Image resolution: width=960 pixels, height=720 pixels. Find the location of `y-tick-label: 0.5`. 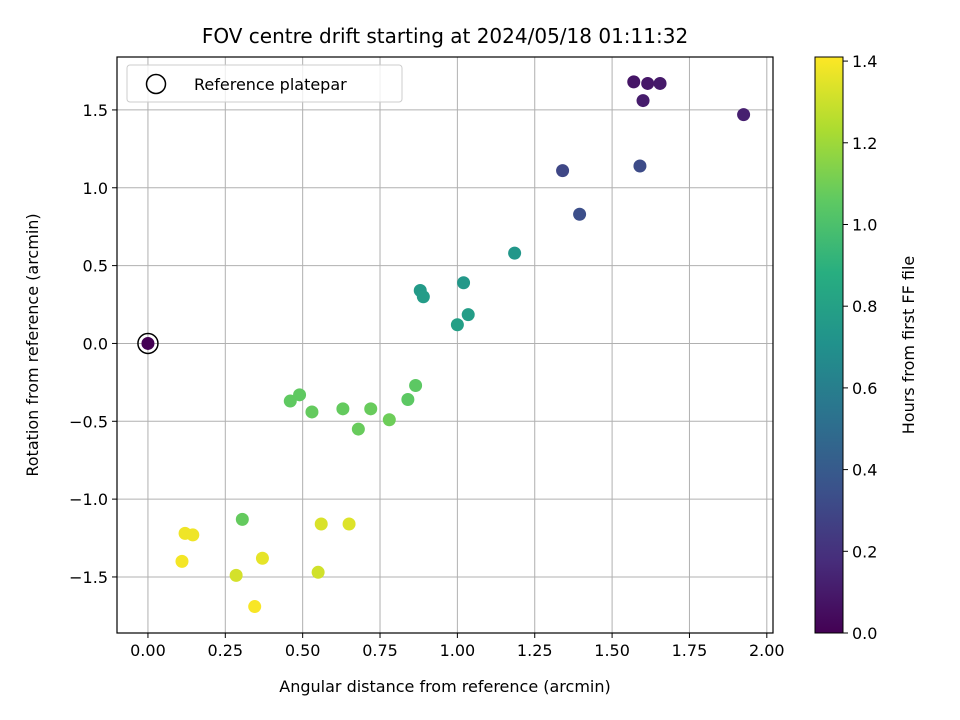

y-tick-label: 0.5 is located at coordinates (95, 266).